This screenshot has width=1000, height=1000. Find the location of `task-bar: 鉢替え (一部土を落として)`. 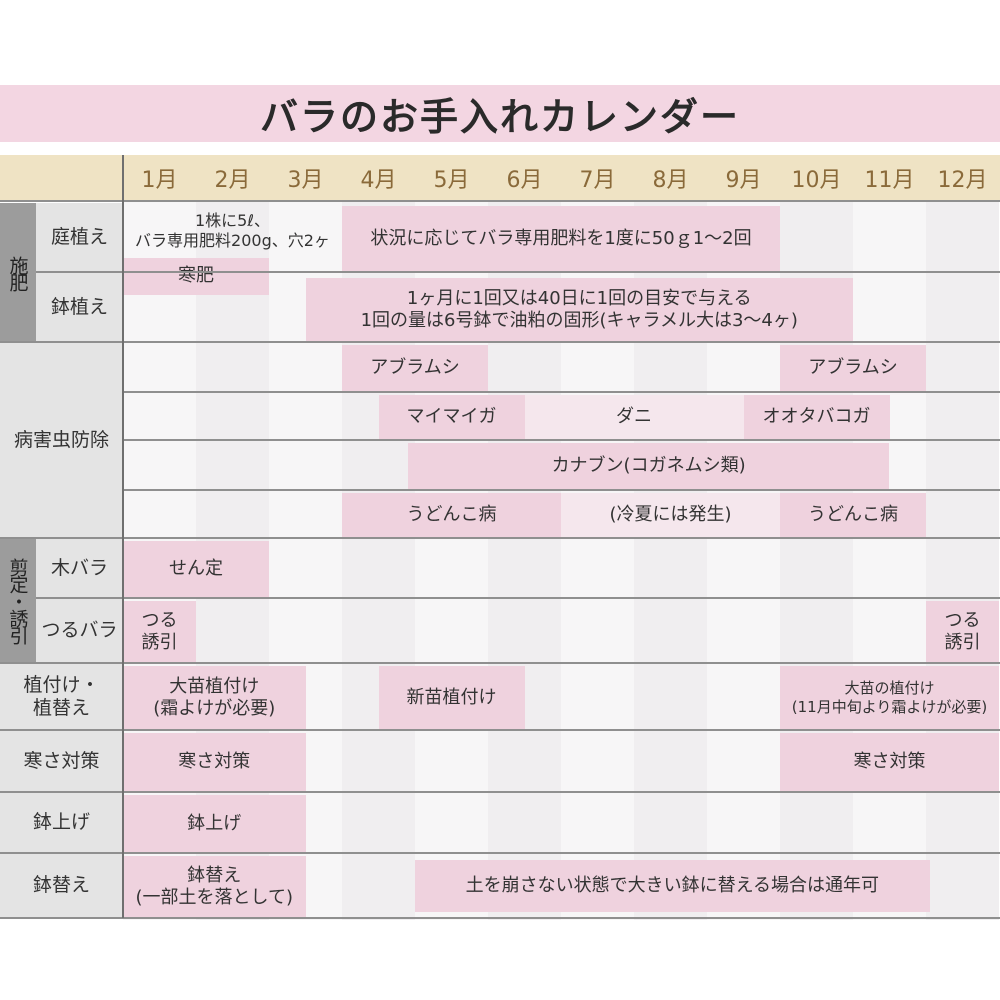

task-bar: 鉢替え (一部土を落として) is located at coordinates (214, 887).